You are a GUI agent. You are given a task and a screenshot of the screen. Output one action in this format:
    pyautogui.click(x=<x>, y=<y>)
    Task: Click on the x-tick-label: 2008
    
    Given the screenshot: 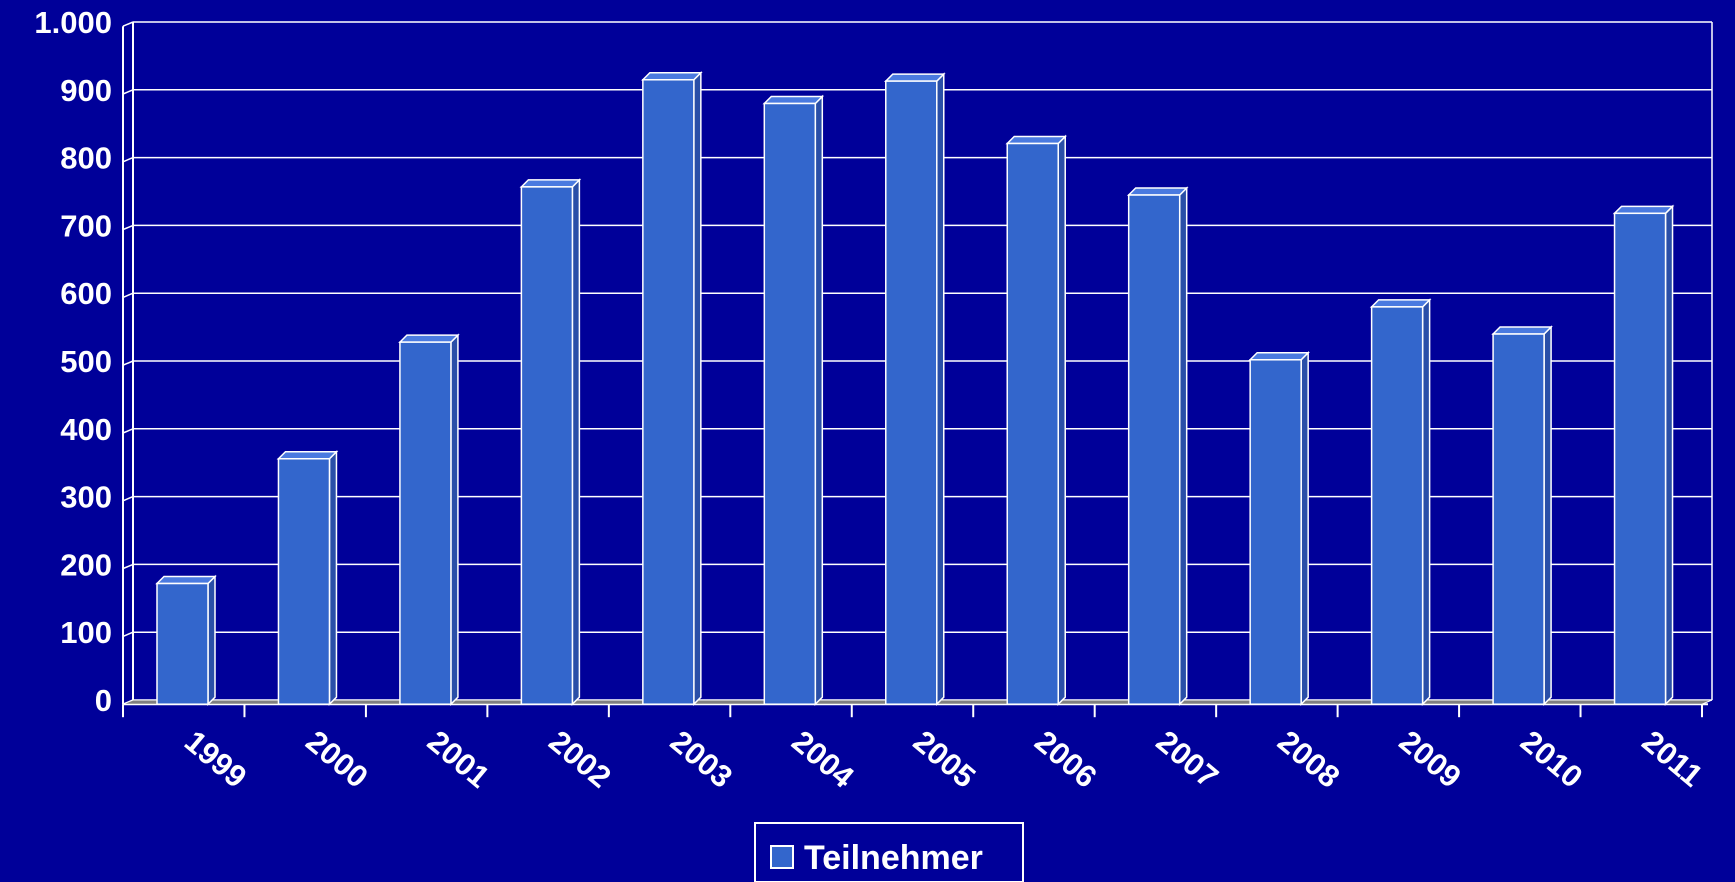 What is the action you would take?
    pyautogui.click(x=1308, y=759)
    